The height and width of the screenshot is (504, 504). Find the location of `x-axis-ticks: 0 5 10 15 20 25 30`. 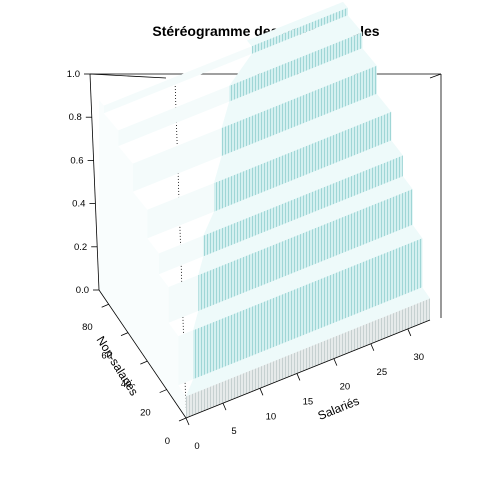

x-axis-ticks: 0 5 10 15 20 25 30 is located at coordinates (305, 390).